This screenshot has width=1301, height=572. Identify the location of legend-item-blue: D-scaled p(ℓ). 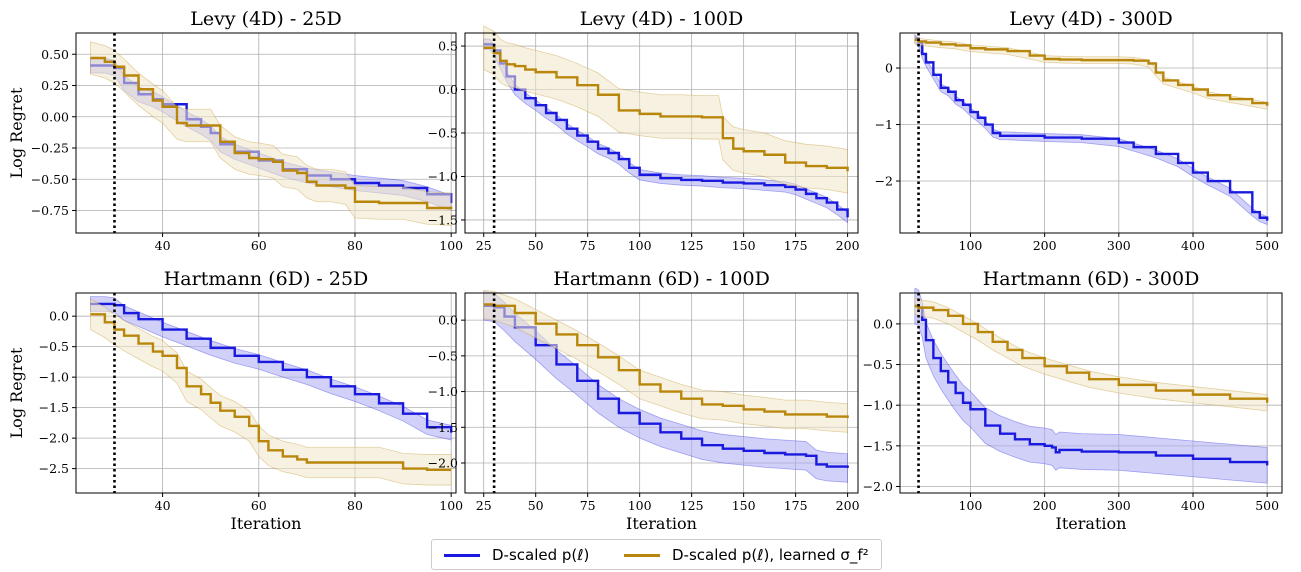
(516, 555).